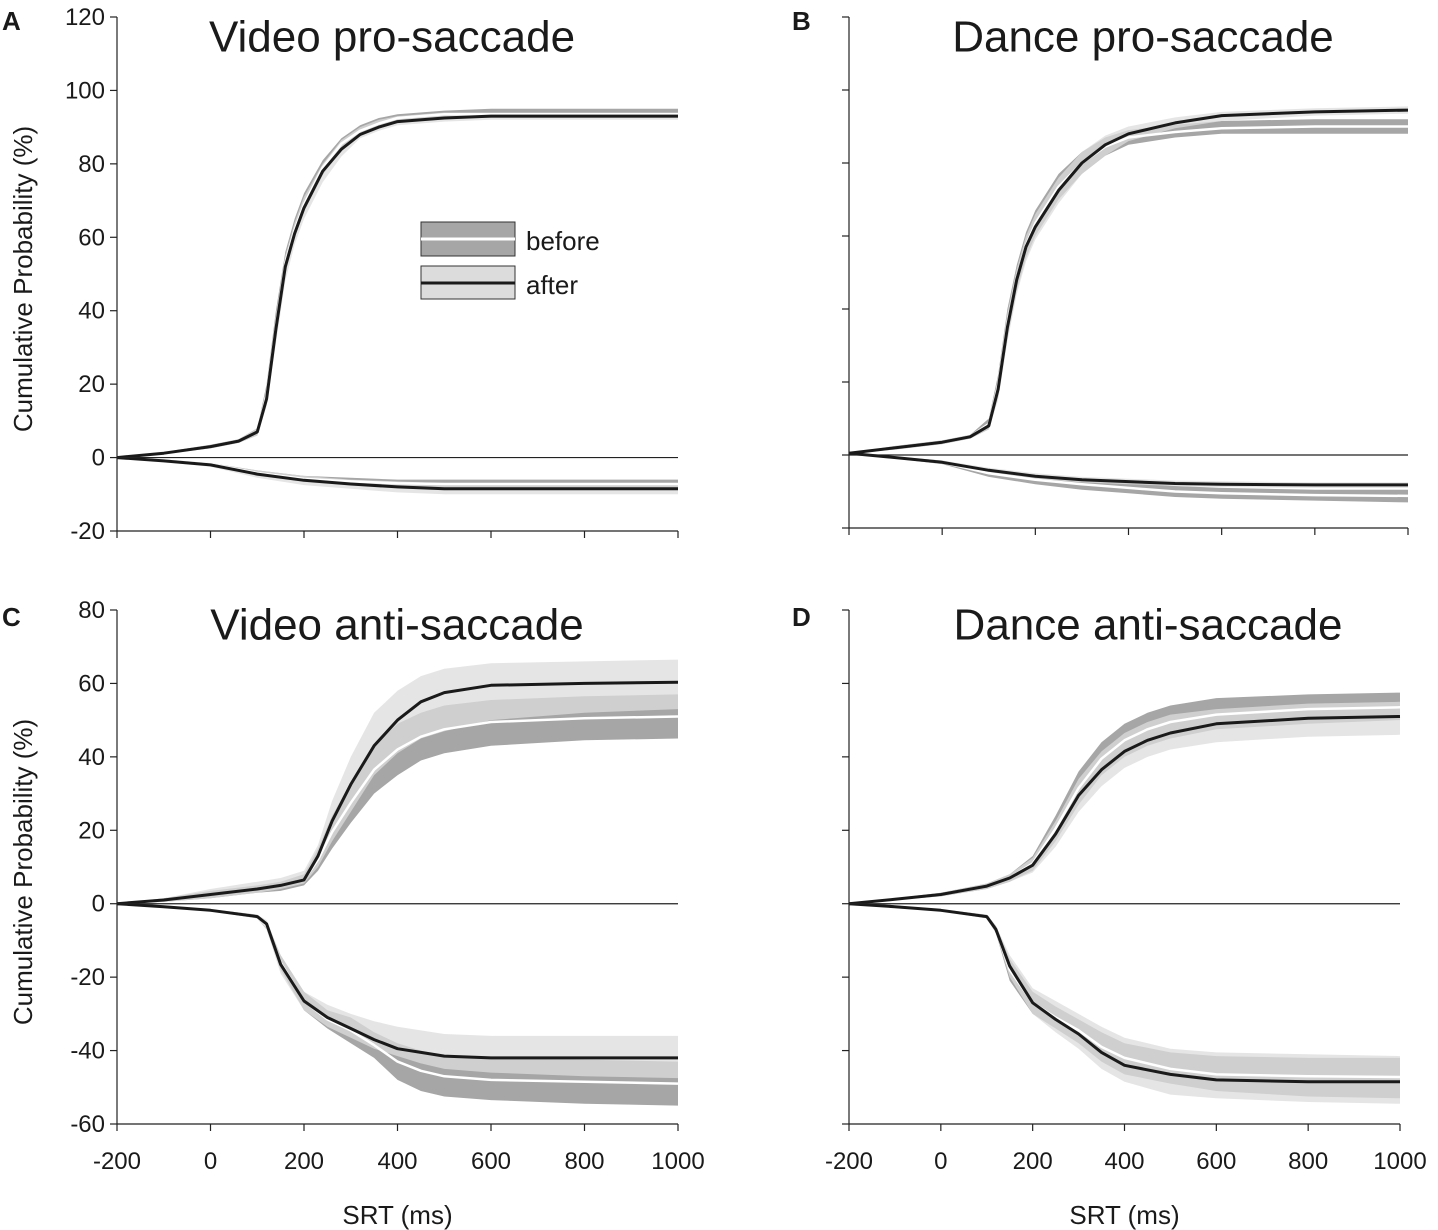  Describe the element at coordinates (11, 617) in the screenshot. I see `panel-letter: C` at that location.